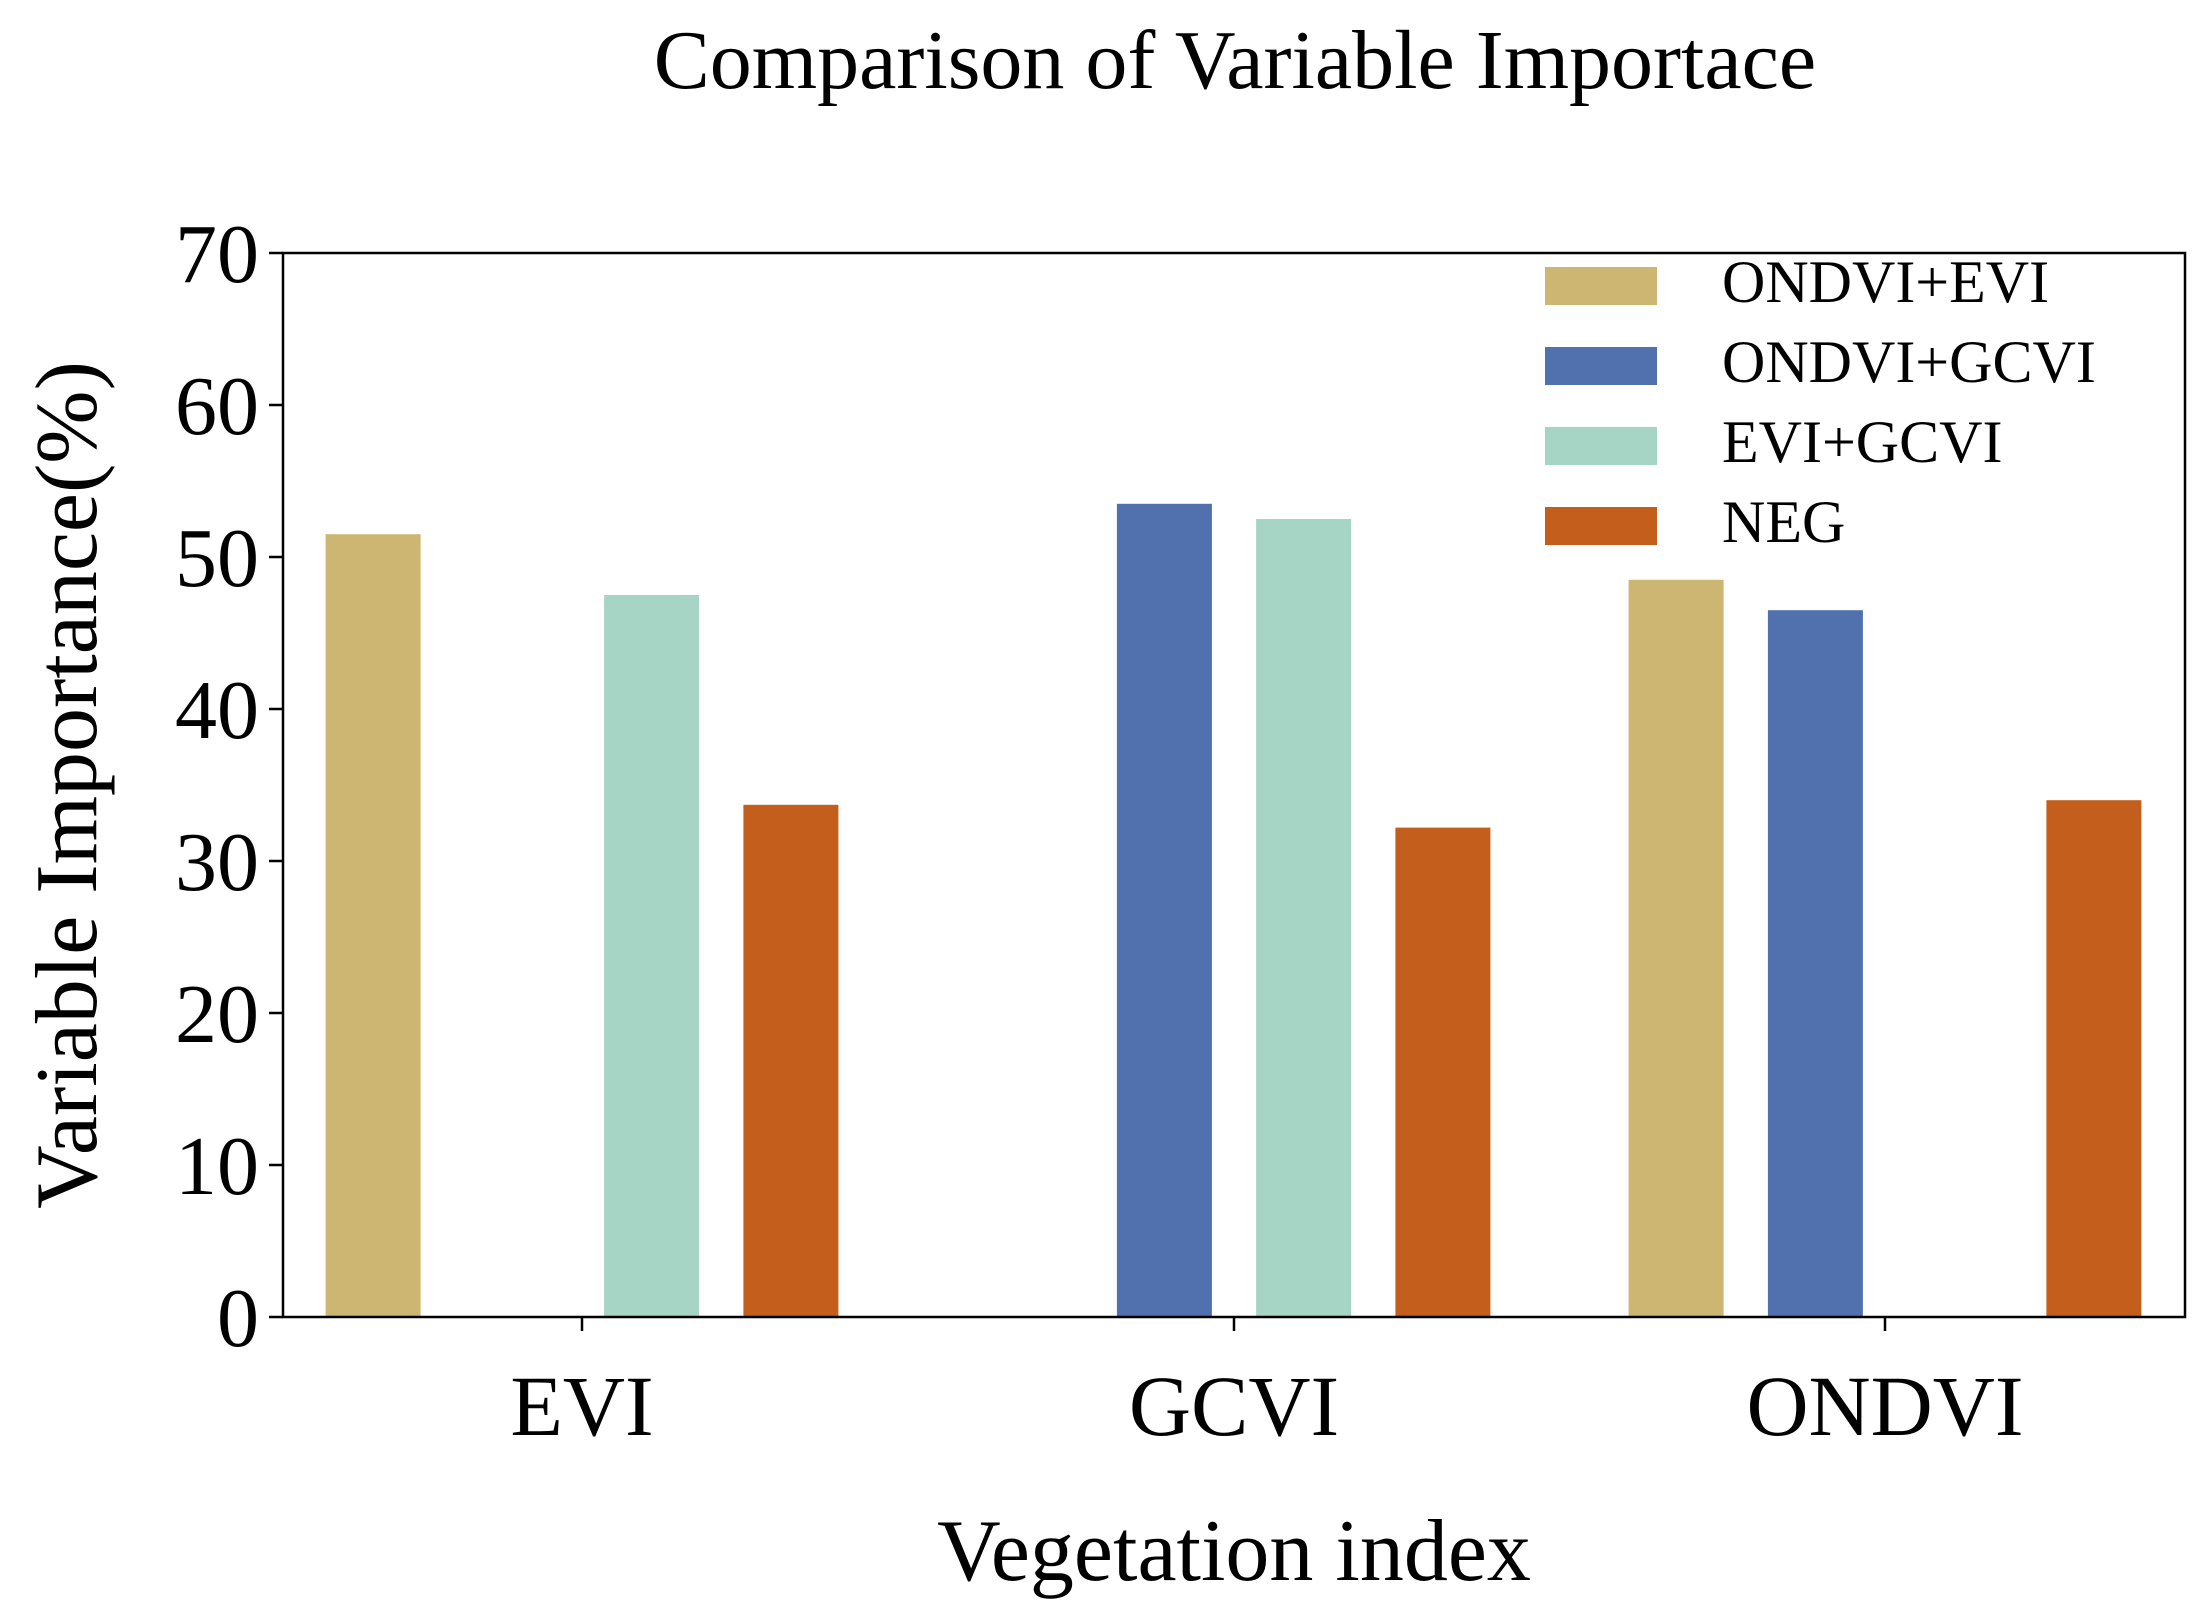 The width and height of the screenshot is (2208, 1619). I want to click on y-tick-label: 50, so click(217, 558).